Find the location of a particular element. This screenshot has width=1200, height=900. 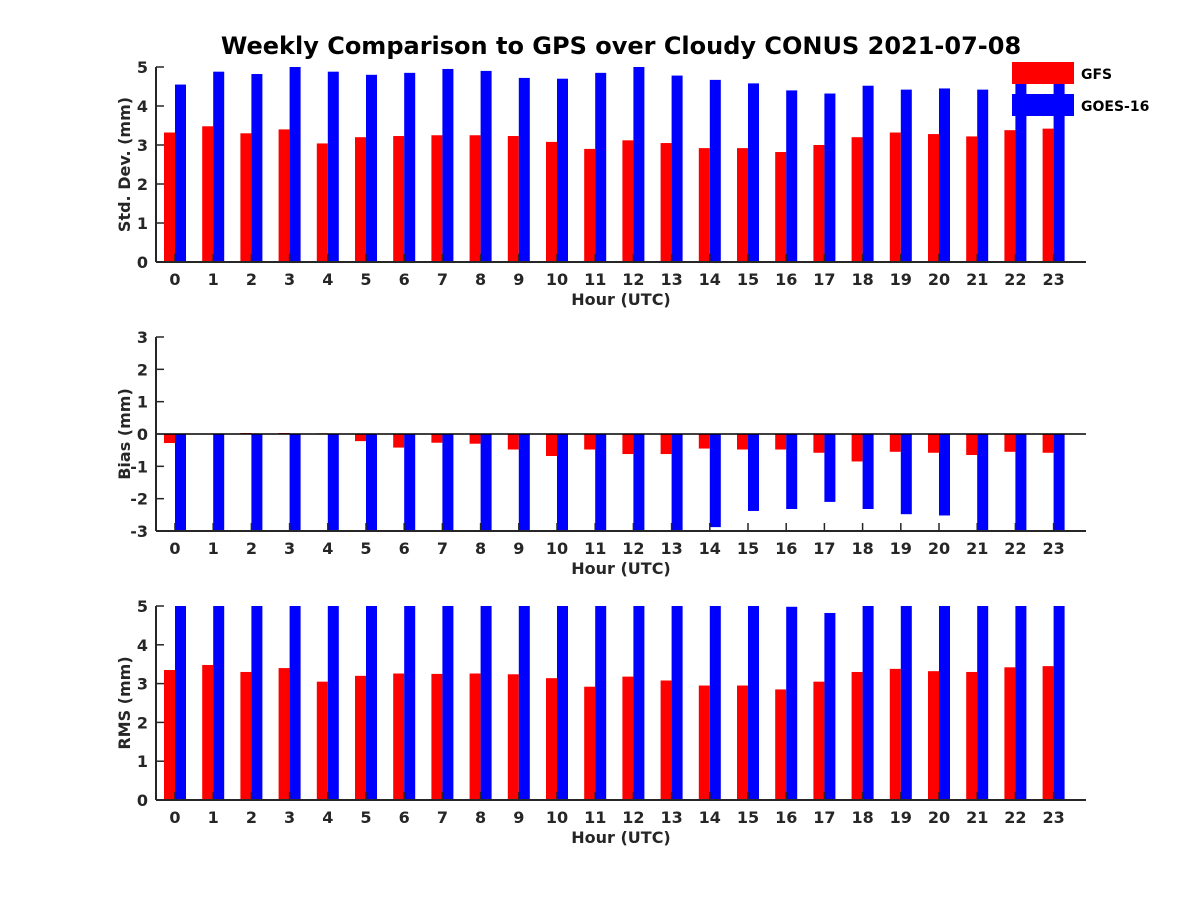

y-tick-label: 4 is located at coordinates (142, 106).